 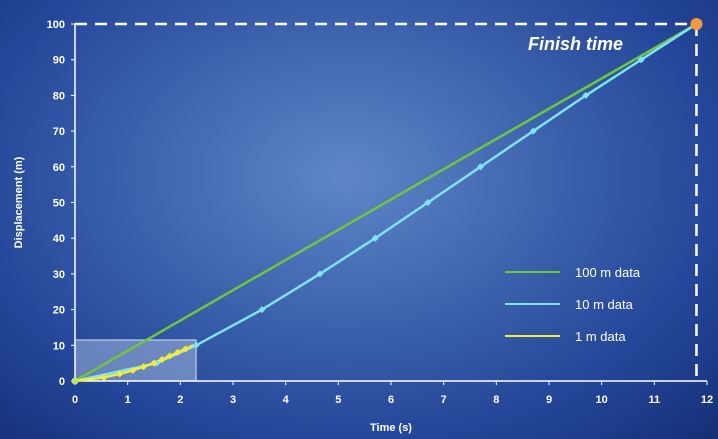 I want to click on legend-label-1-m-data: 1 m data, so click(x=600, y=336).